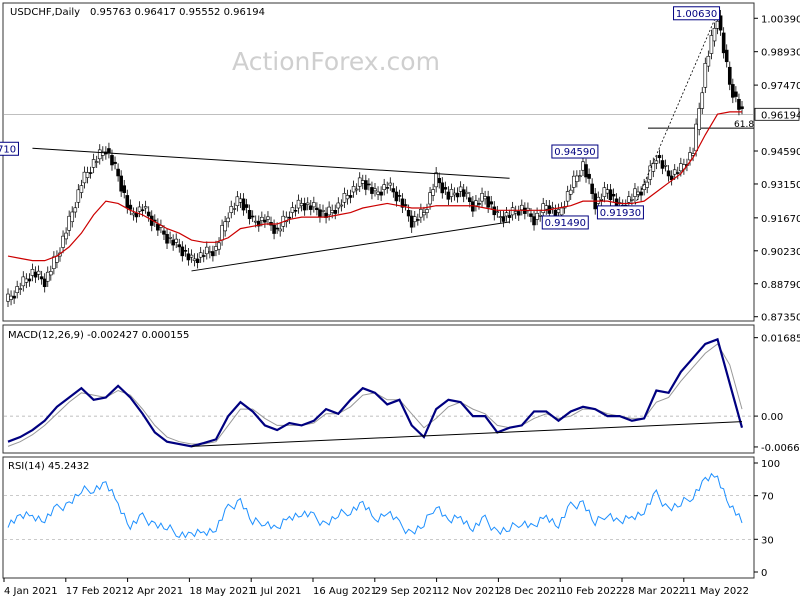 The image size is (800, 604). What do you see at coordinates (780, 252) in the screenshot?
I see `price-tick-label: 0.90230` at bounding box center [780, 252].